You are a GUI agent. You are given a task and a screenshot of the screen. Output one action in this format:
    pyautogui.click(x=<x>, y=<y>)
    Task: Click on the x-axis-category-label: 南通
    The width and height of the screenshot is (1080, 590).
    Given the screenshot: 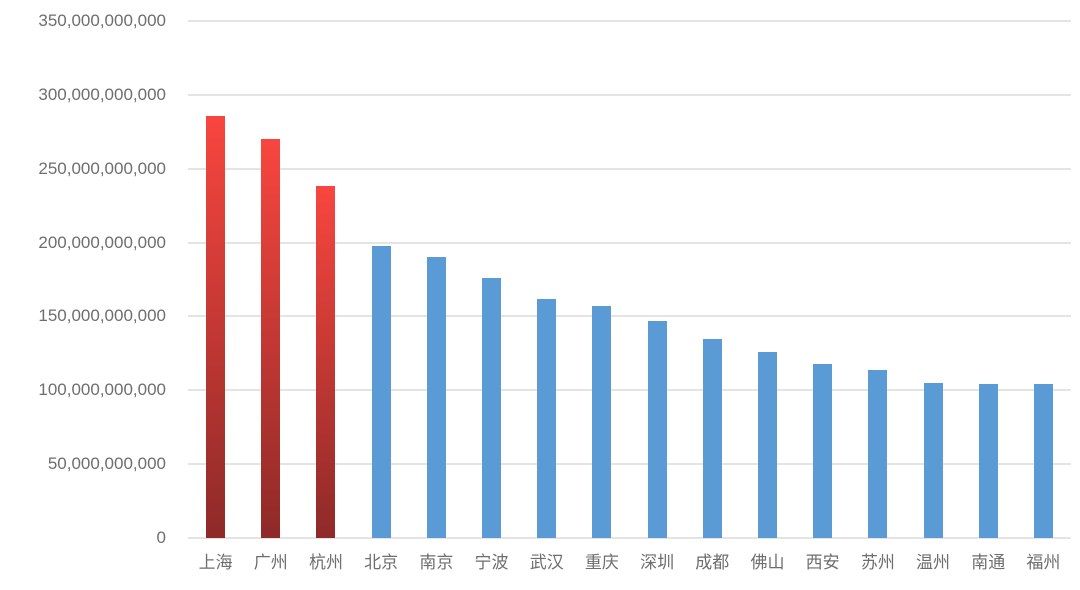 What is the action you would take?
    pyautogui.click(x=988, y=562)
    